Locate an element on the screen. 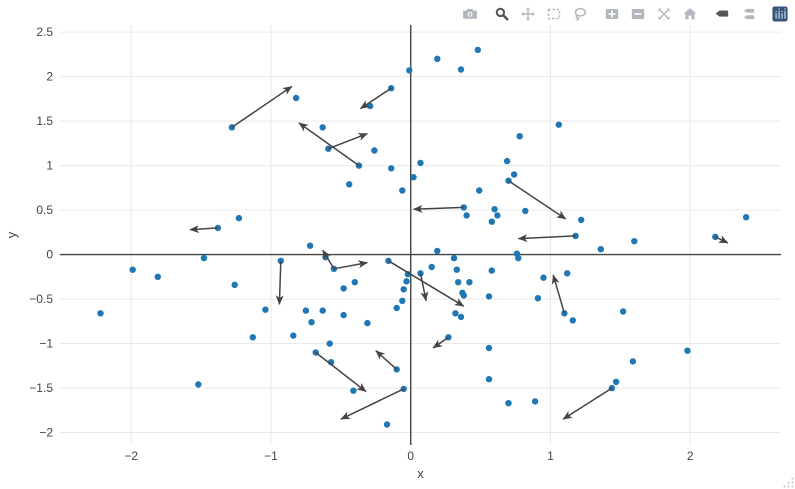  y-tick-label: 2.5 is located at coordinates (44, 32).